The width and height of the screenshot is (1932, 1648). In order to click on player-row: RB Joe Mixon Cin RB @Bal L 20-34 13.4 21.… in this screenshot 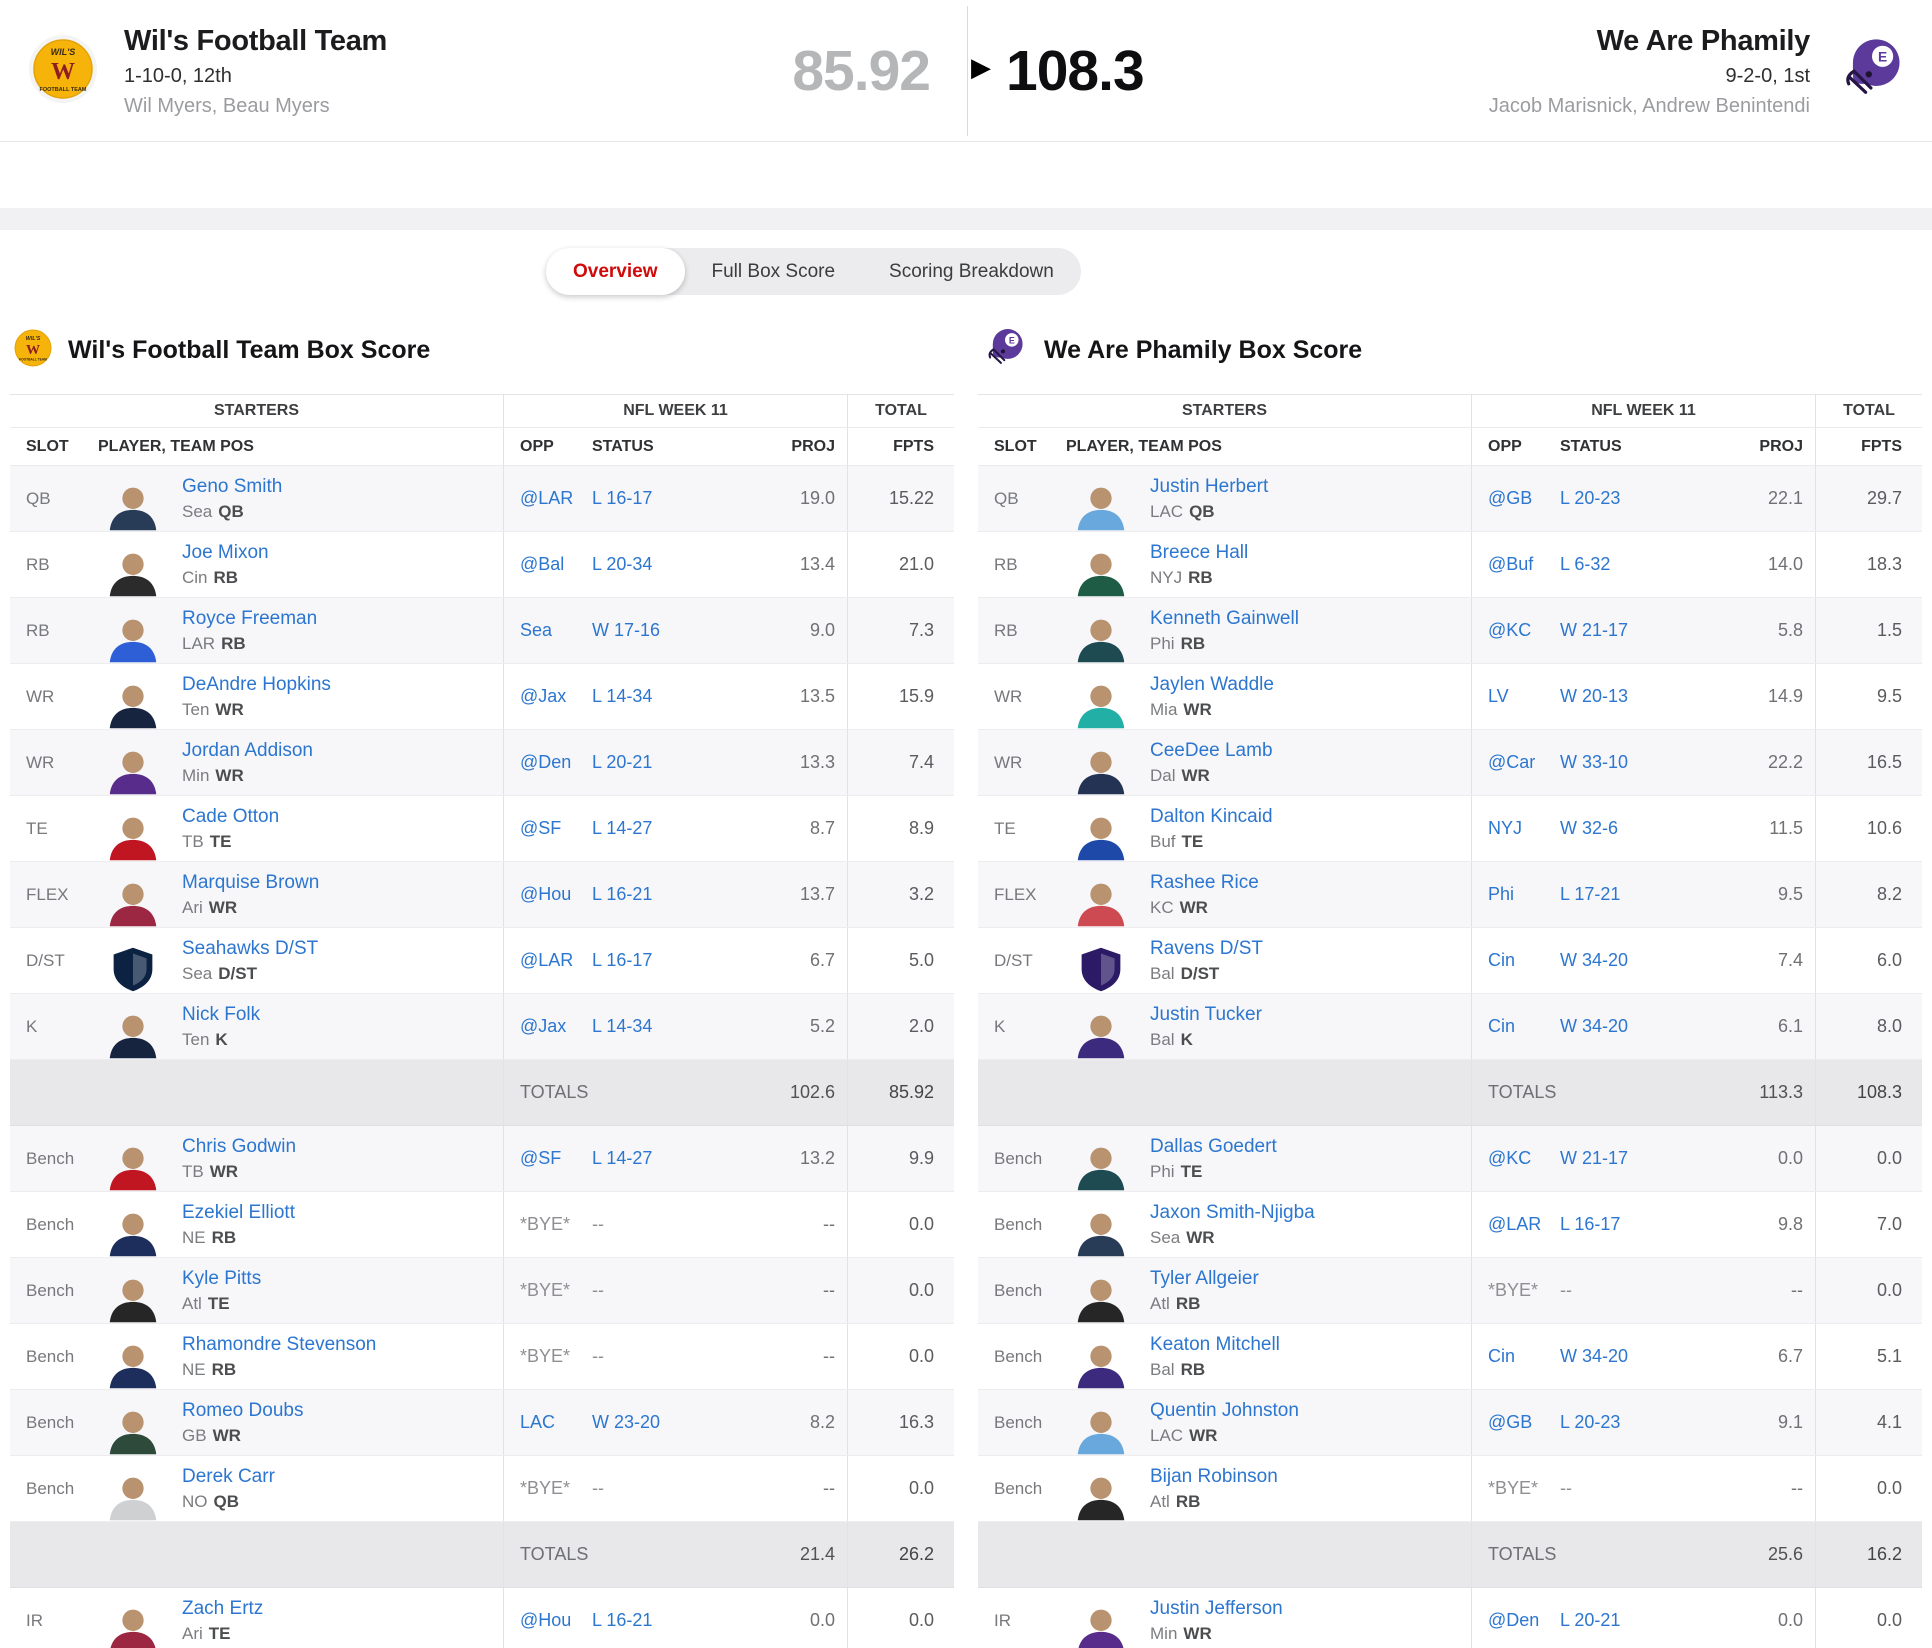, I will do `click(482, 565)`.